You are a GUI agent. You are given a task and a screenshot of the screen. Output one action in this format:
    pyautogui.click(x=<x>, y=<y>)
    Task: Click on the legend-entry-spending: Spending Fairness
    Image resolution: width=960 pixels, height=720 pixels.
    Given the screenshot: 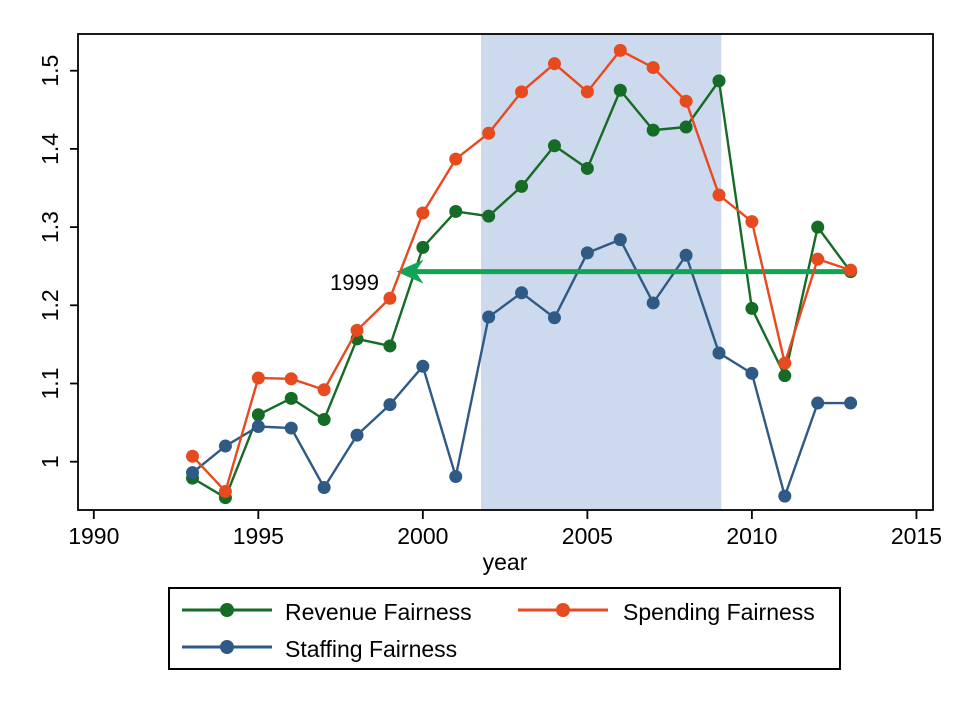 What is the action you would take?
    pyautogui.click(x=666, y=612)
    